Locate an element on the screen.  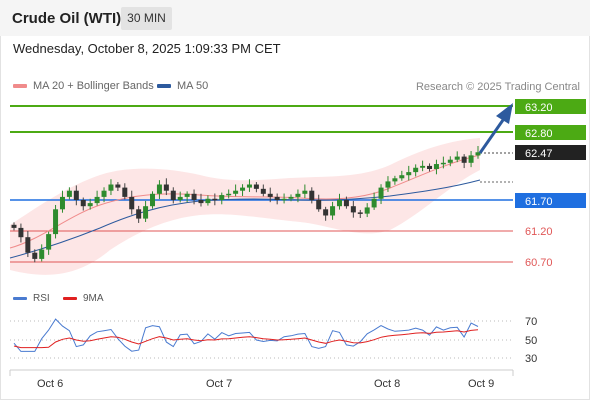
level-badge-61.70 is located at coordinates (550, 200).